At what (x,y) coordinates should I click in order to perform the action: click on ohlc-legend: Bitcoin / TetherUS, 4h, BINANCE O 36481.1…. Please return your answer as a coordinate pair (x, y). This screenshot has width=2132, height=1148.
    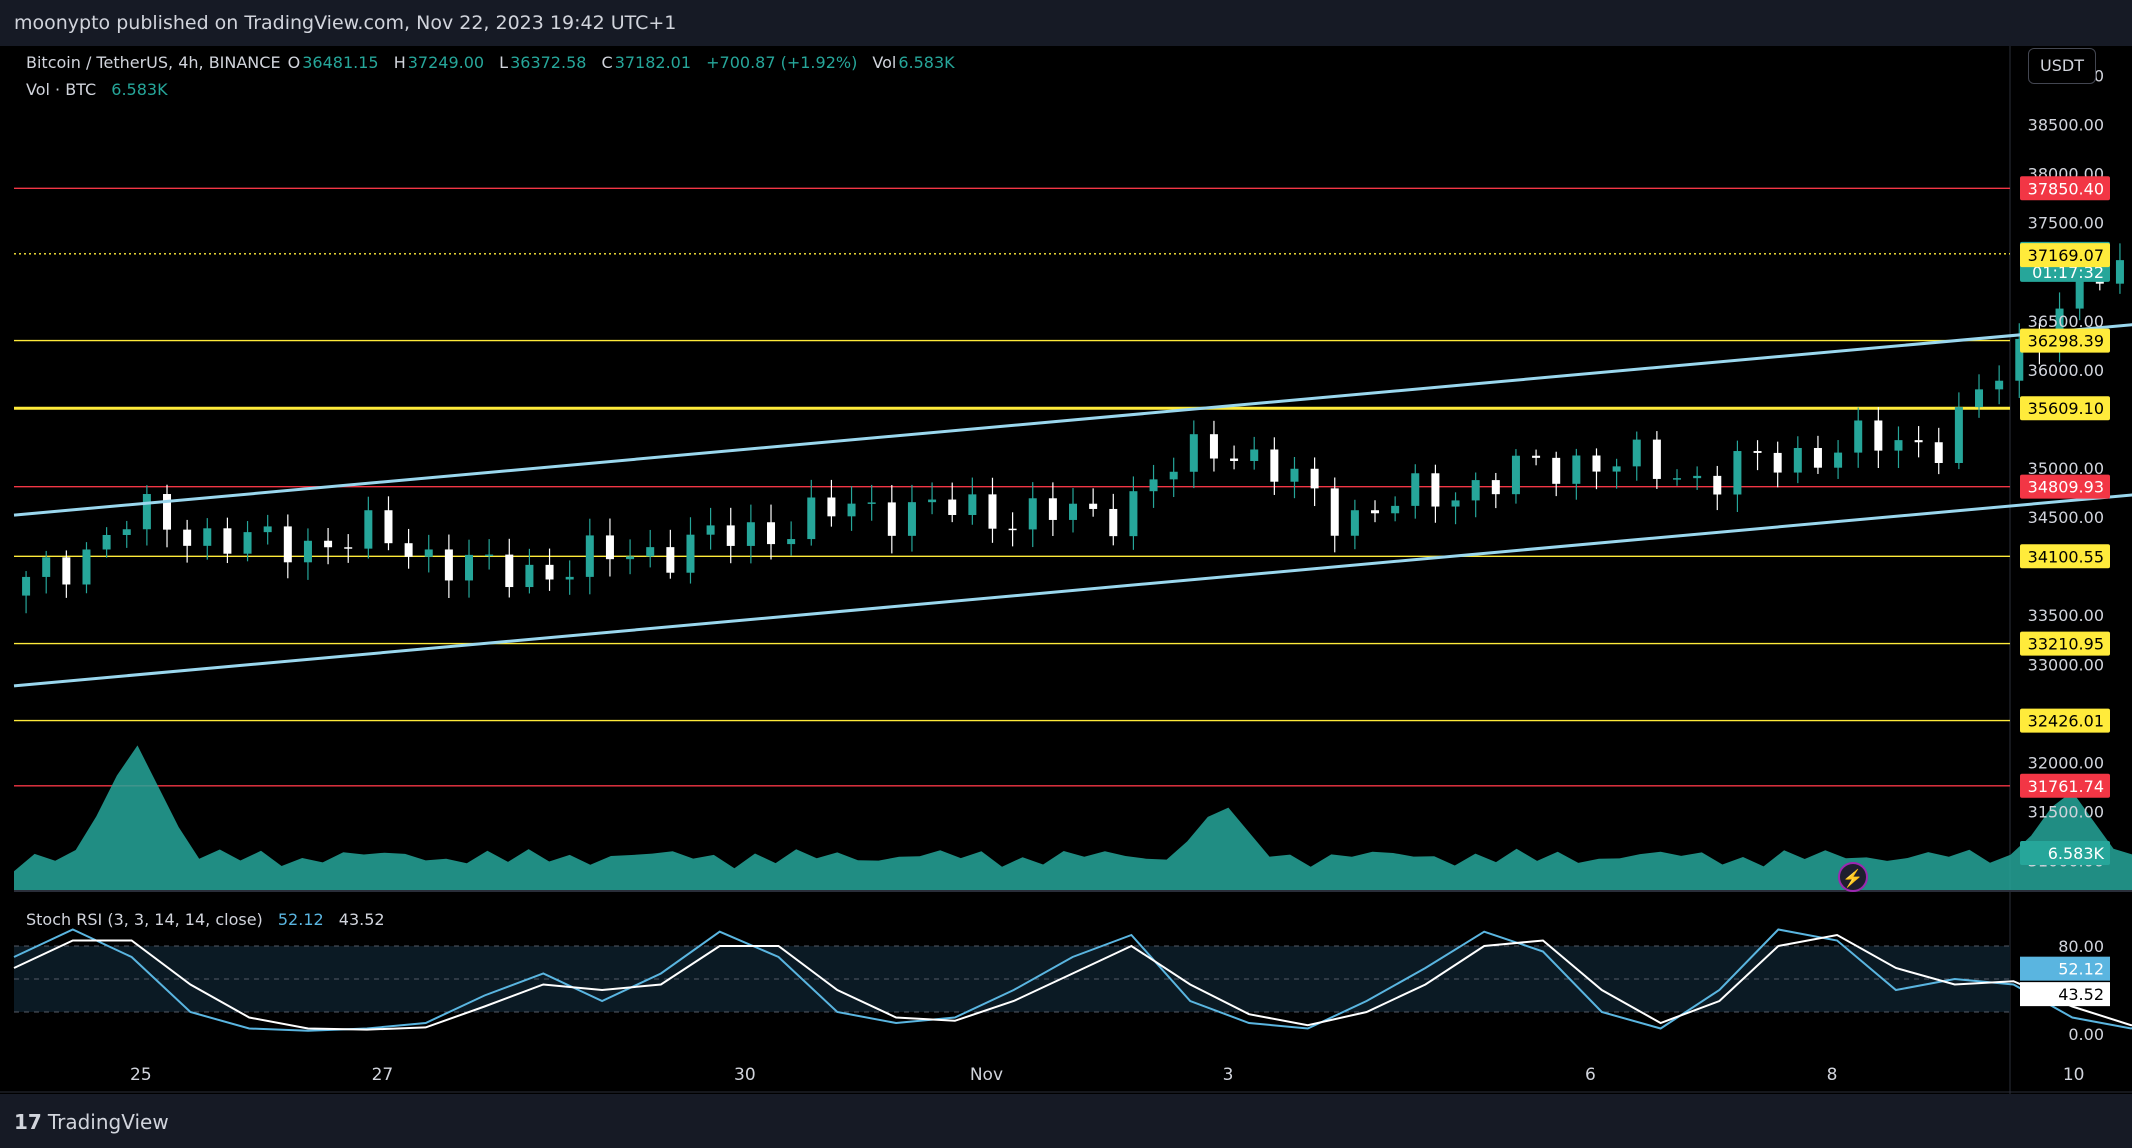
    Looking at the image, I should click on (495, 62).